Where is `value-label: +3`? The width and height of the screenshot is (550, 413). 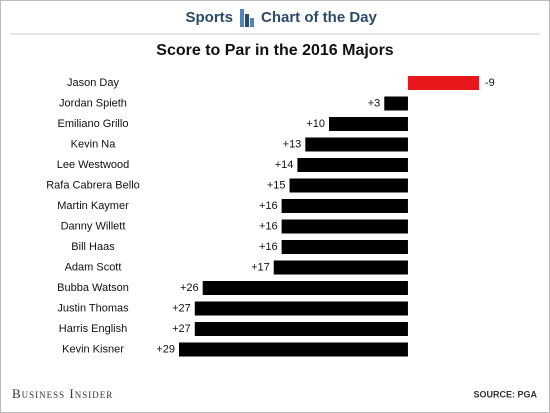 value-label: +3 is located at coordinates (374, 103).